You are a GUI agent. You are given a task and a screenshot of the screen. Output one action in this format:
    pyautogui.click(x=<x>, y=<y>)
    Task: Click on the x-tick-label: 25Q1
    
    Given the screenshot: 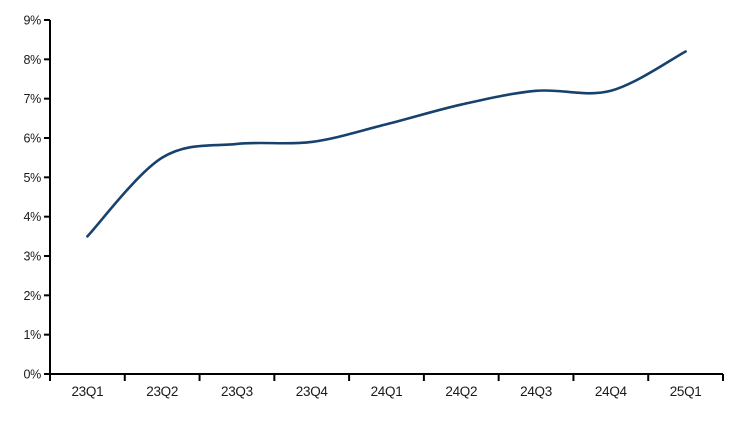 What is the action you would take?
    pyautogui.click(x=686, y=391)
    